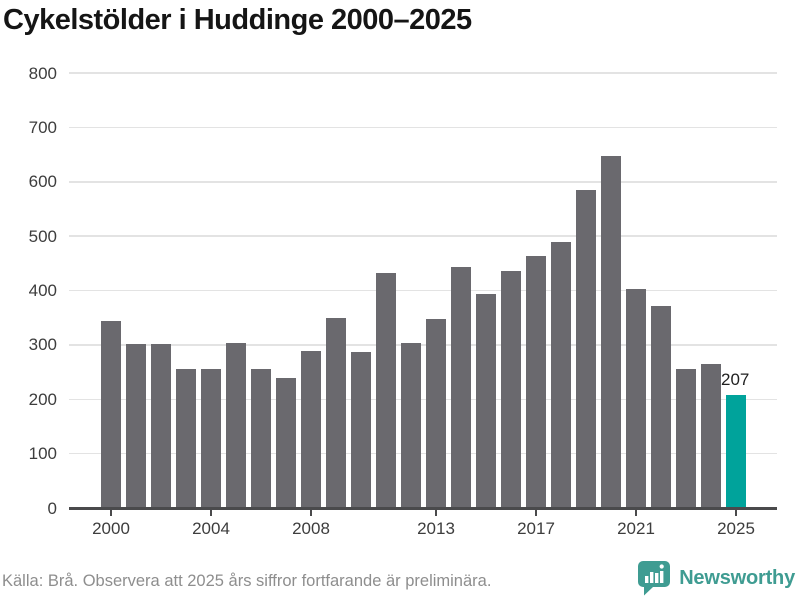 This screenshot has width=800, height=600. I want to click on chart-title: Cykelstölder i Huddinge 2000–2025, so click(237, 20).